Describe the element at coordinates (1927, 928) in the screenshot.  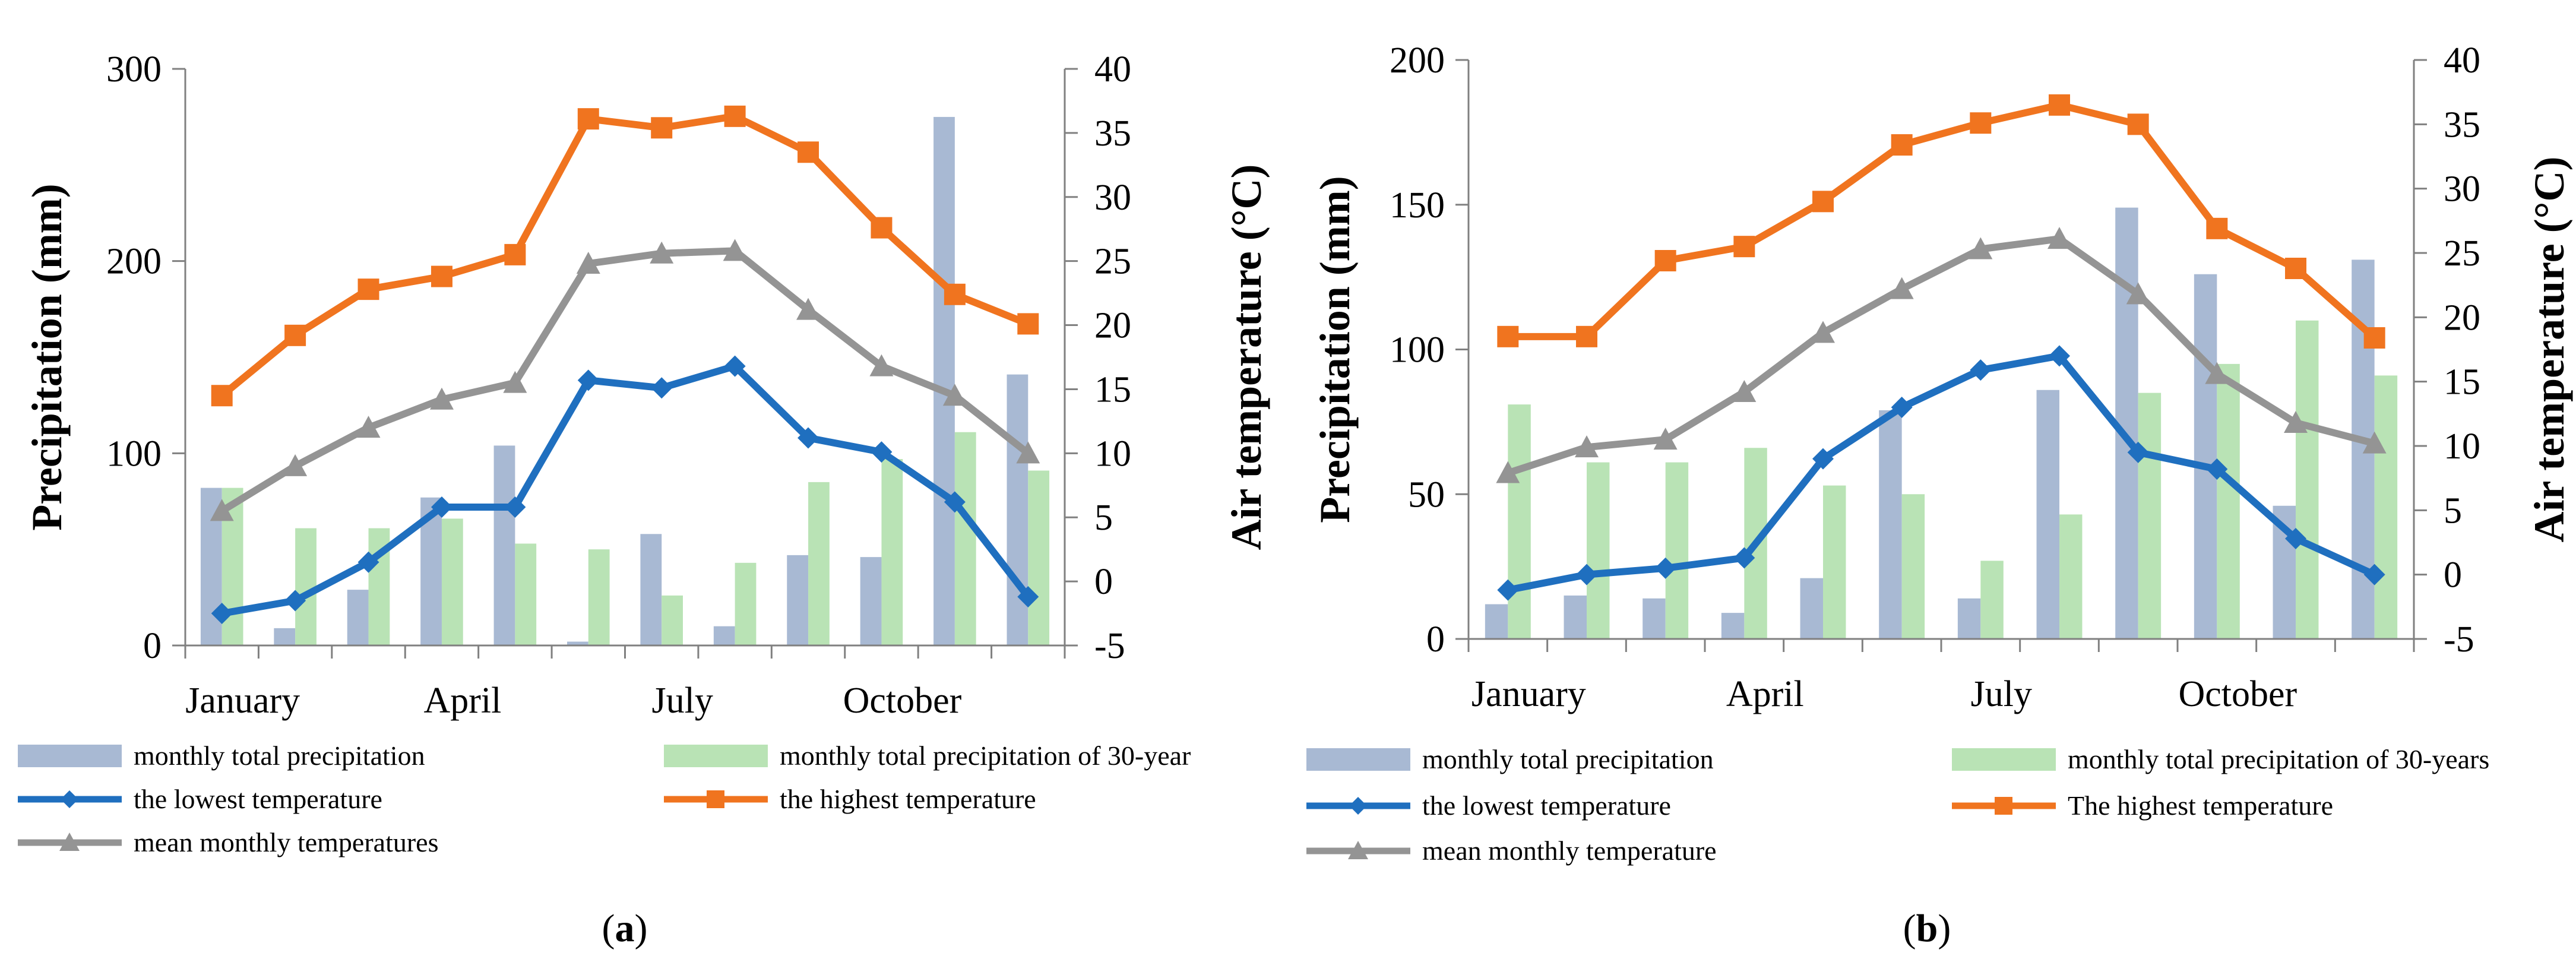
I see `panel-label: (b)` at that location.